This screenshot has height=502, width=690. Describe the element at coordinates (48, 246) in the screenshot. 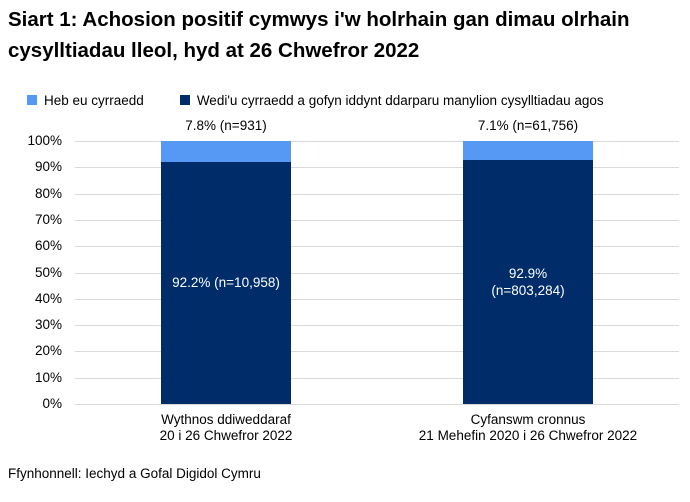

I see `y-tick-label: 60%` at that location.